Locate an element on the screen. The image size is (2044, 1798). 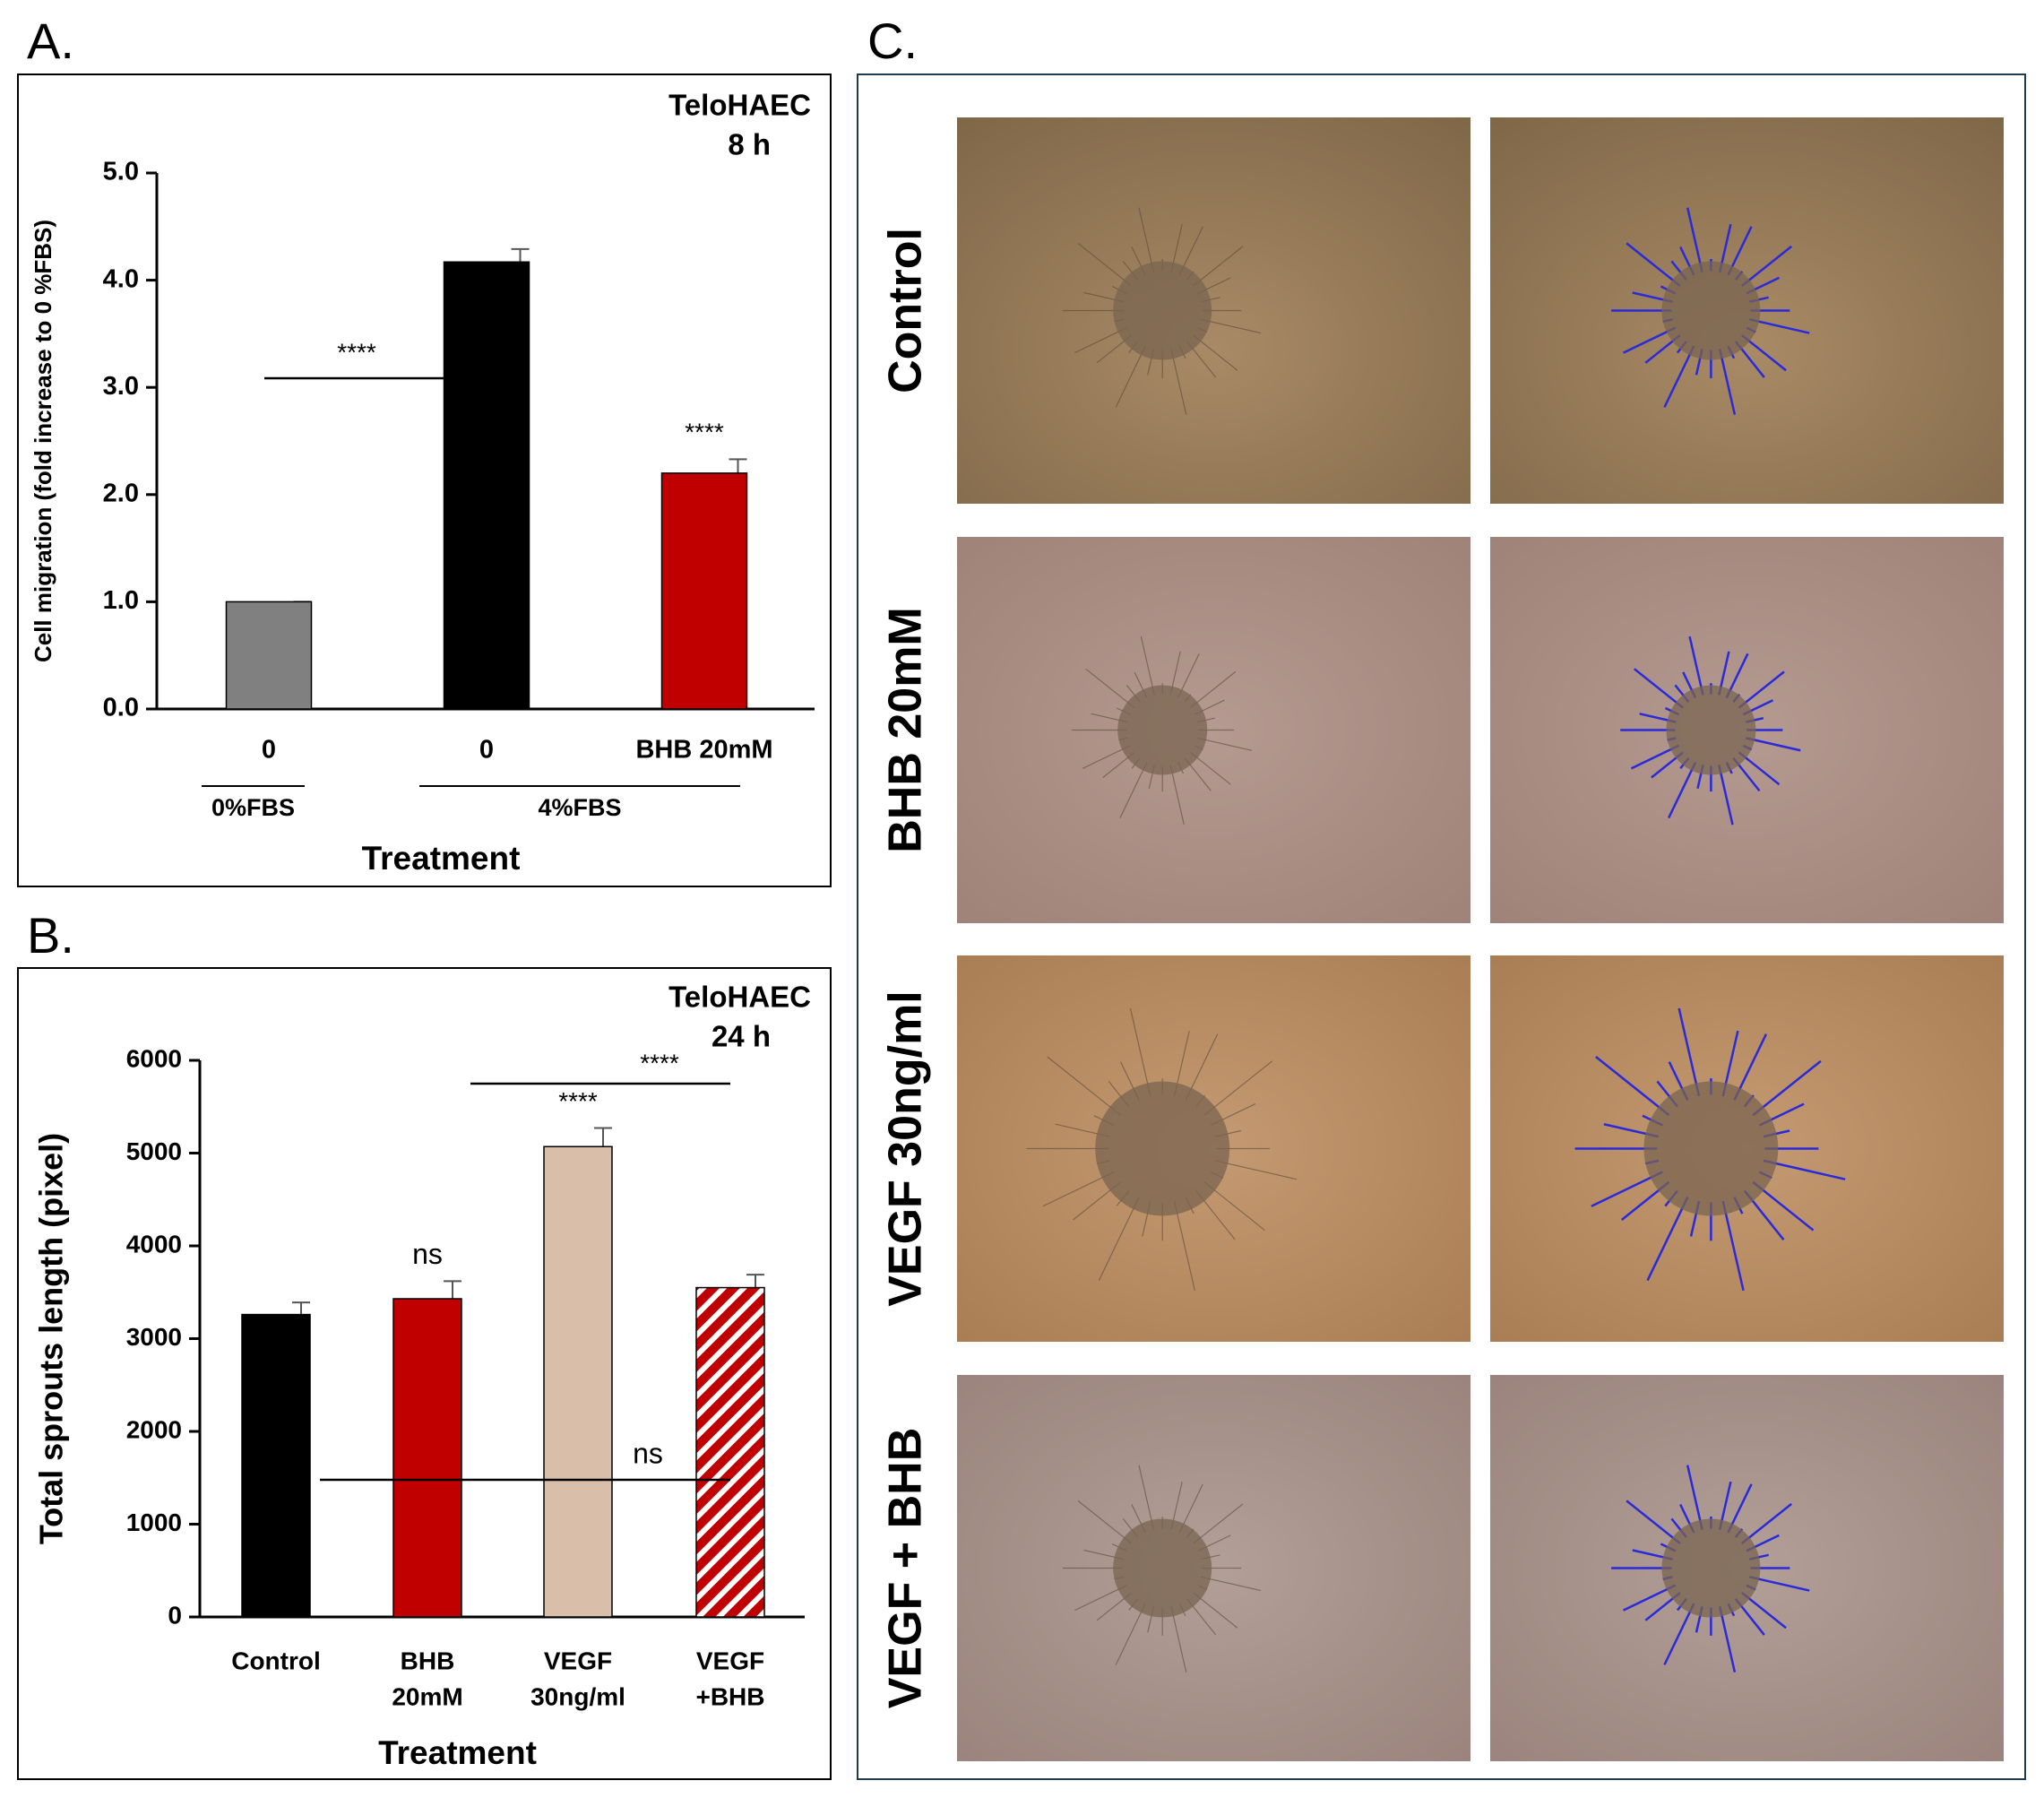
x-tick-label: BHB is located at coordinates (428, 1660).